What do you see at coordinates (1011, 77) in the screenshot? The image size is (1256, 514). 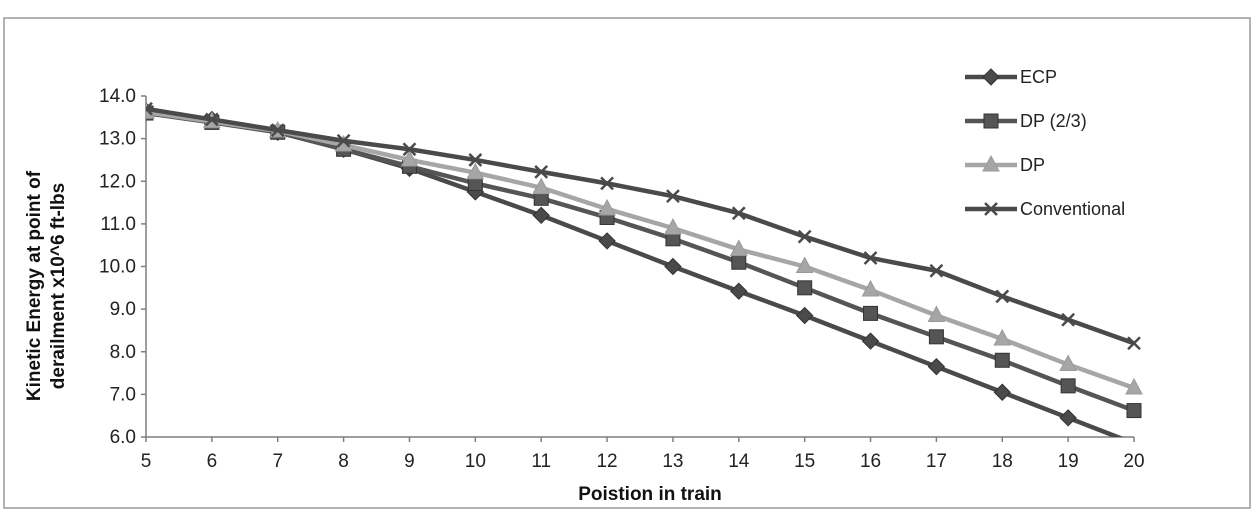 I see `legend-item-ecp: ECP` at bounding box center [1011, 77].